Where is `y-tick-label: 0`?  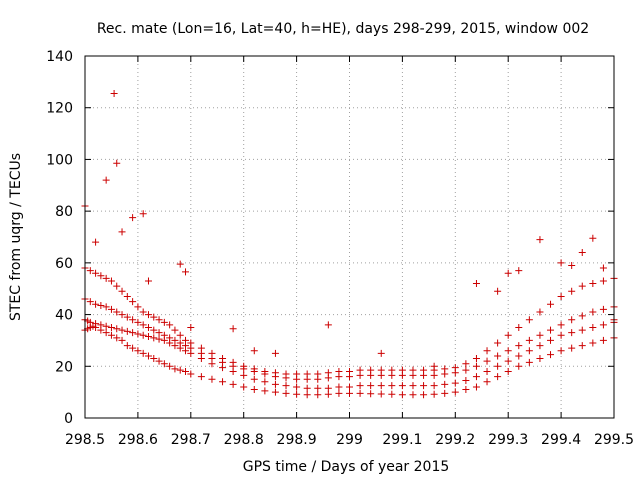 y-tick-label: 0 is located at coordinates (68, 419).